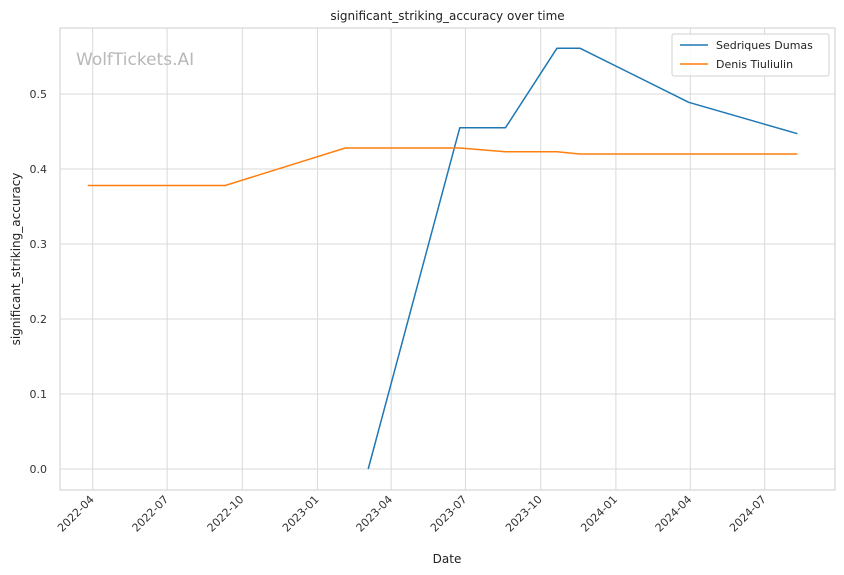 This screenshot has height=575, width=844. I want to click on x-tick-label: 2023-10, so click(524, 514).